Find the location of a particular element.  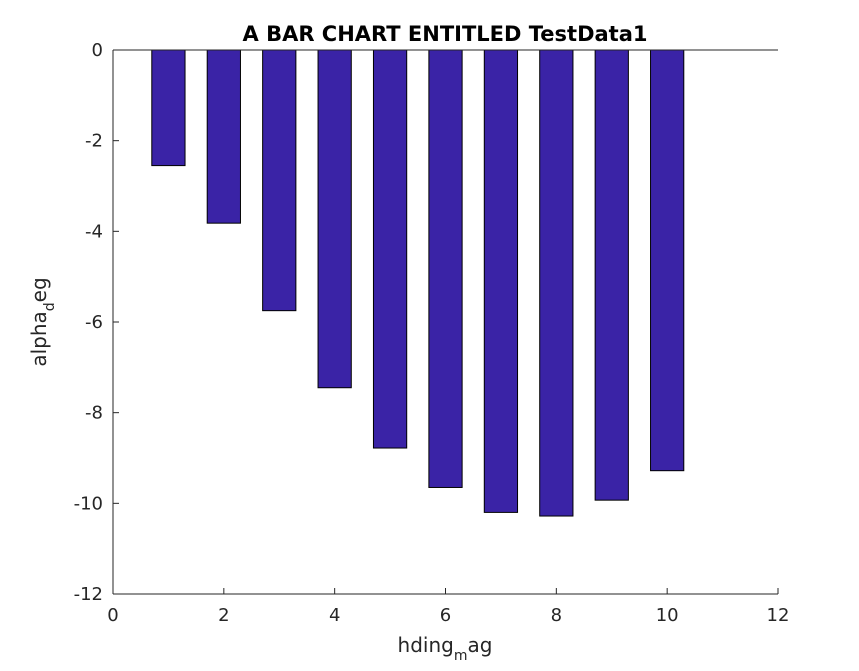

y-tick-label: 0 is located at coordinates (97, 50).